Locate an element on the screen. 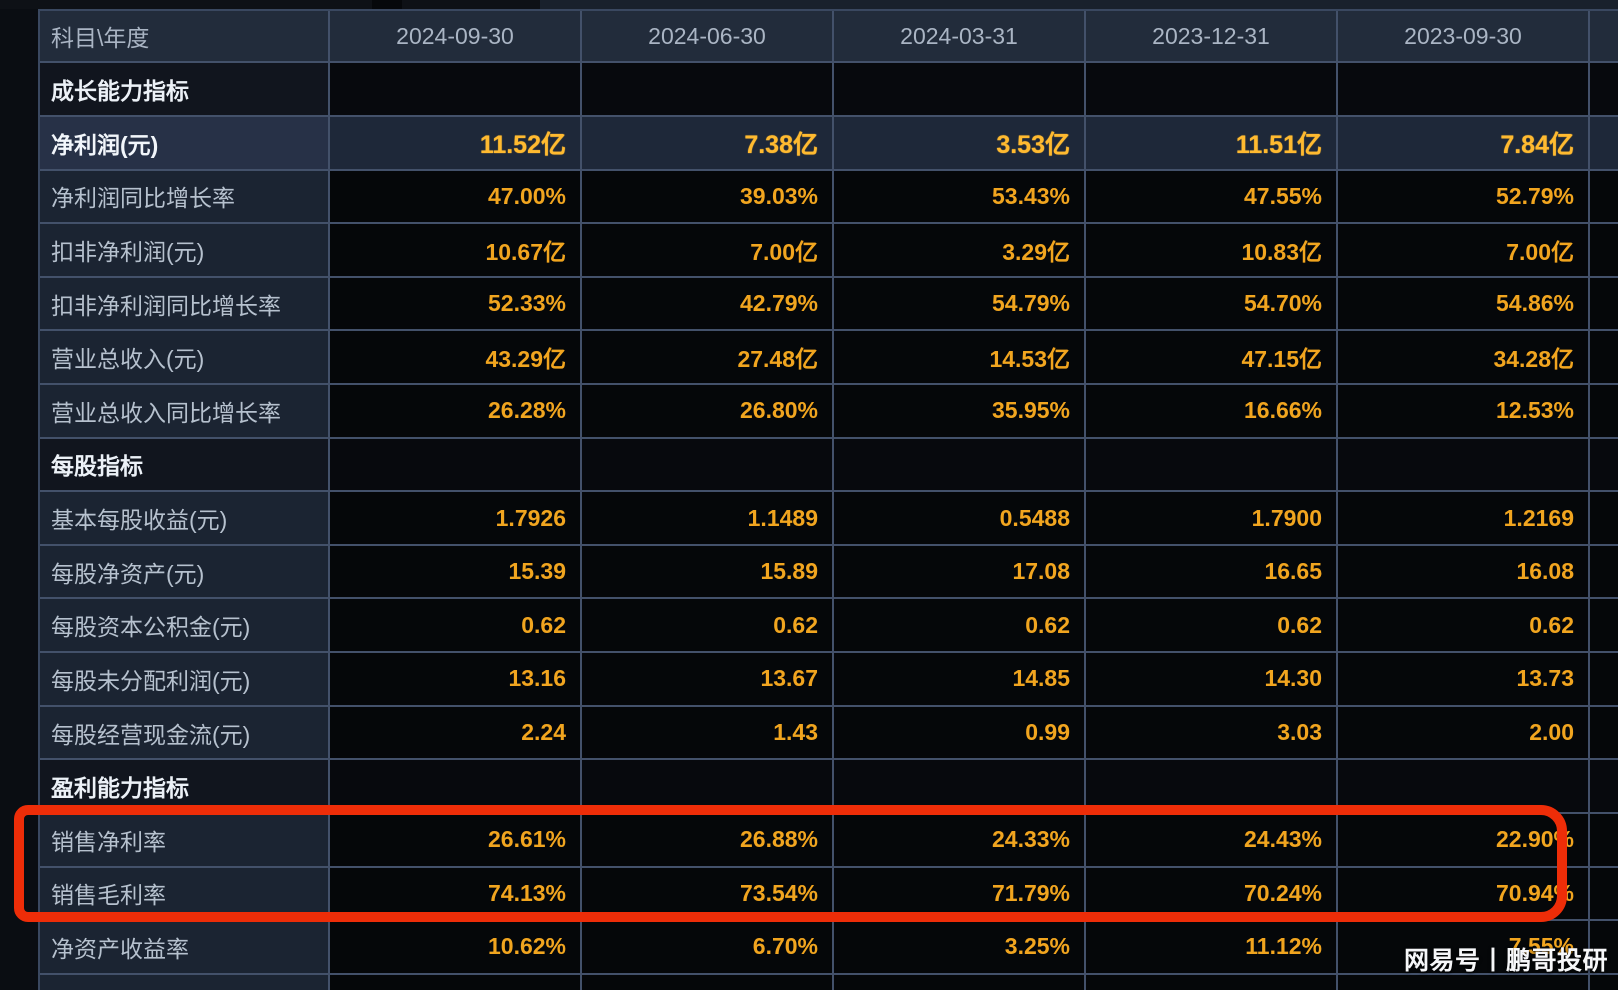 This screenshot has height=990, width=1618. row-label-cell: 每股经营现金流(元) is located at coordinates (185, 732).